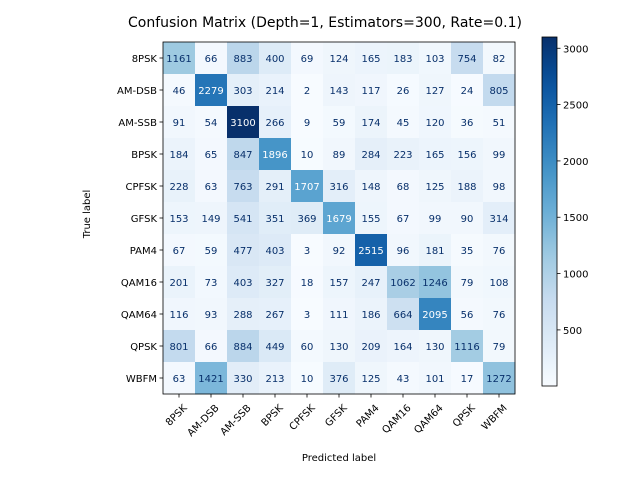 The width and height of the screenshot is (640, 480). I want to click on cell-value-label: 26, so click(403, 91).